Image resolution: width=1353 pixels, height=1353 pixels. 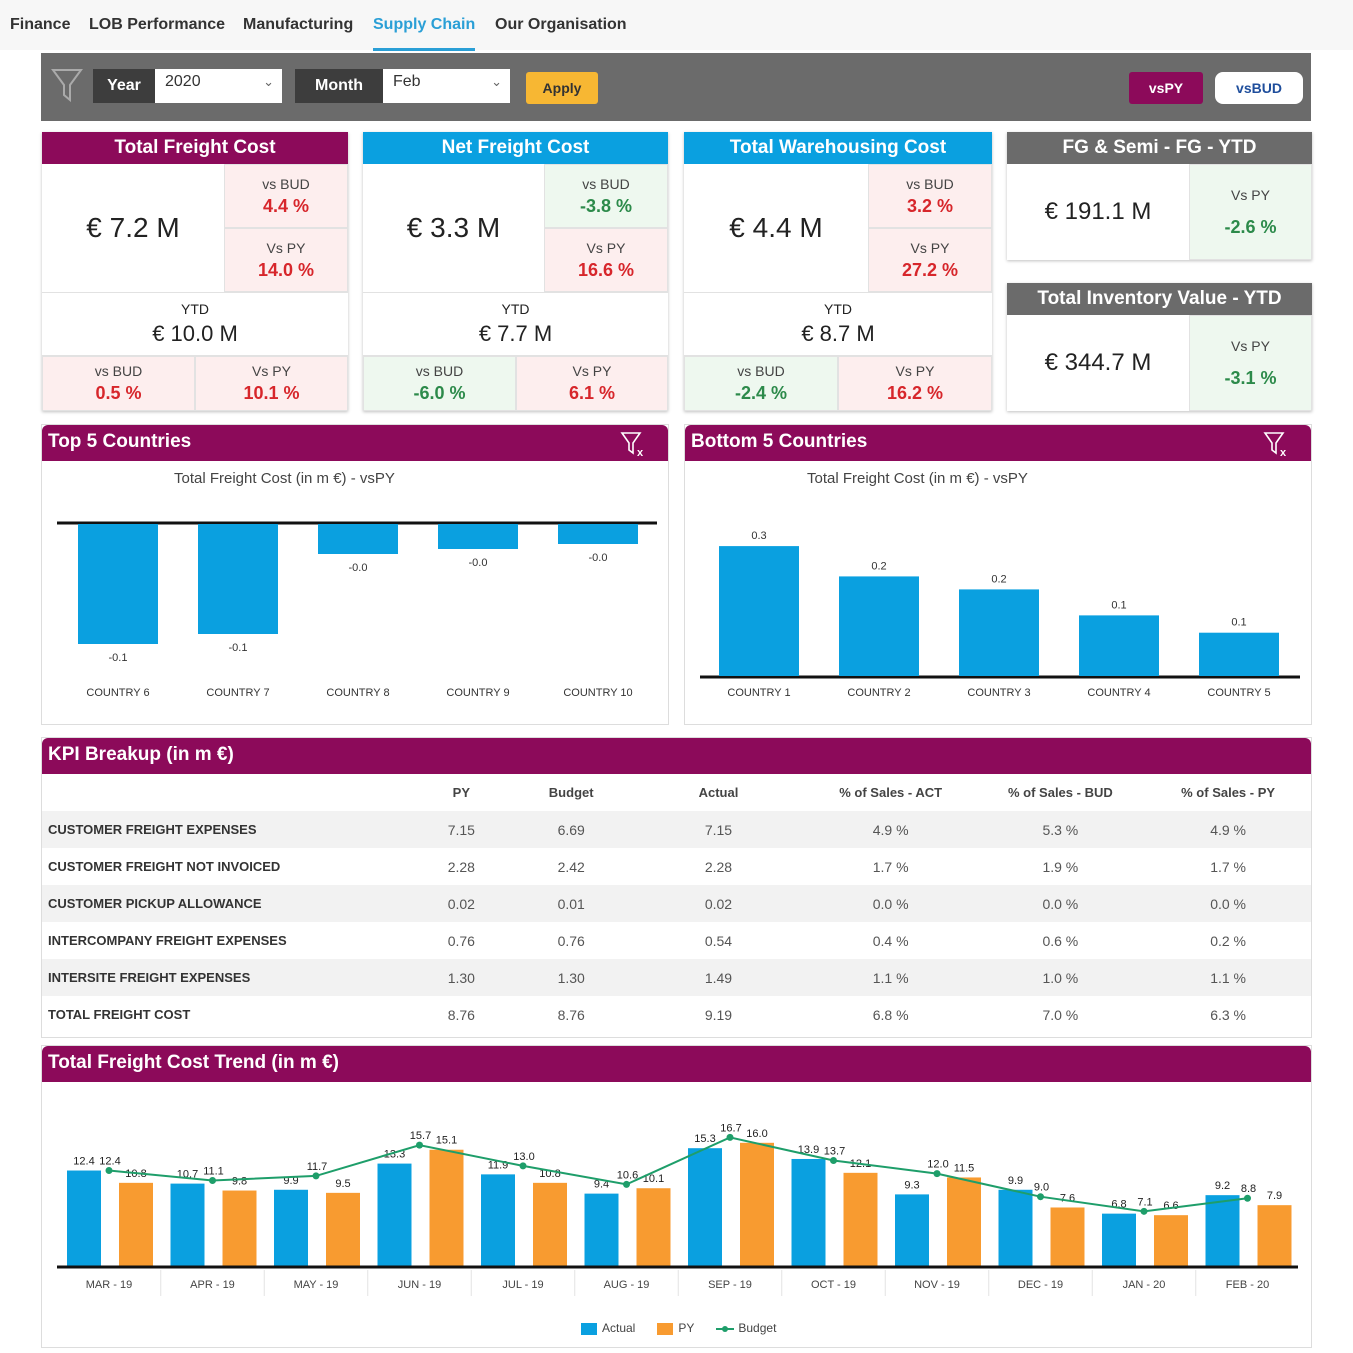 I want to click on year-select: 2020 ⌄, so click(x=218, y=86).